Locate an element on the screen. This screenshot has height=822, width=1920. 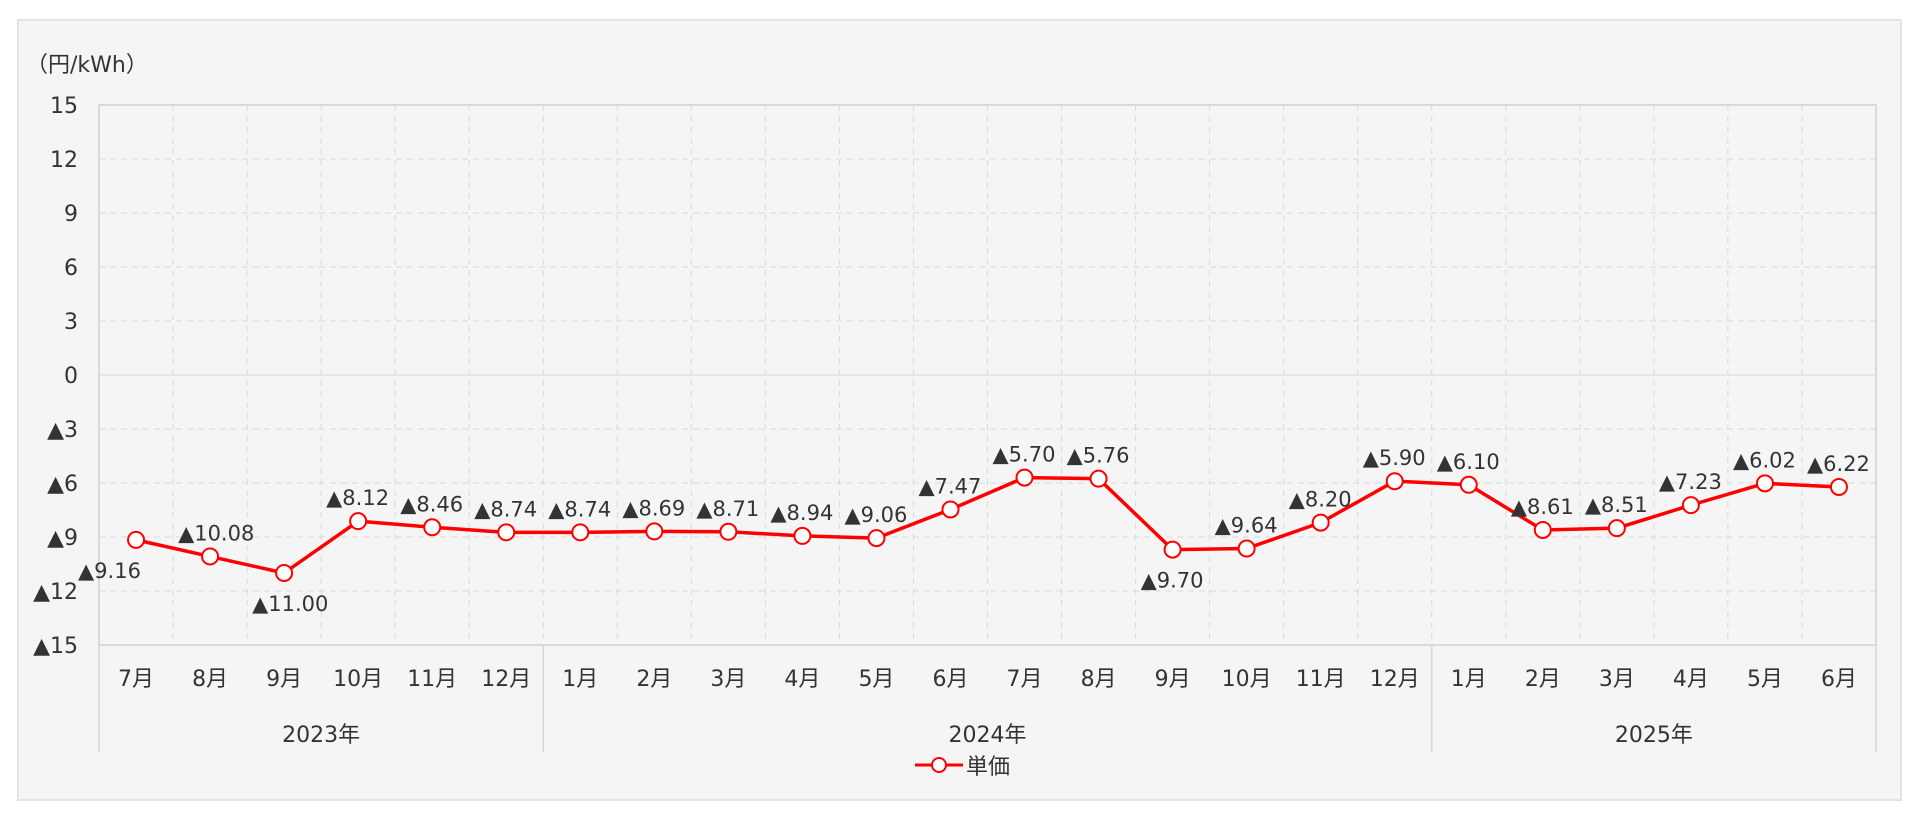
data-label: ▲8.51 is located at coordinates (1616, 505).